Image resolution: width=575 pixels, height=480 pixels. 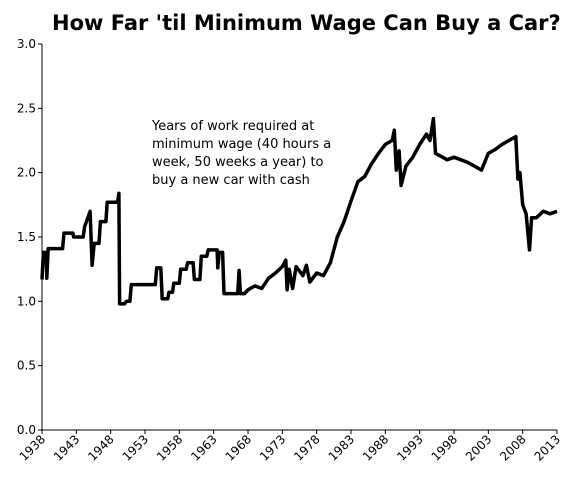 I want to click on chart-title: How Far 'til Minimum Wage Can Buy a Car?, so click(x=306, y=23).